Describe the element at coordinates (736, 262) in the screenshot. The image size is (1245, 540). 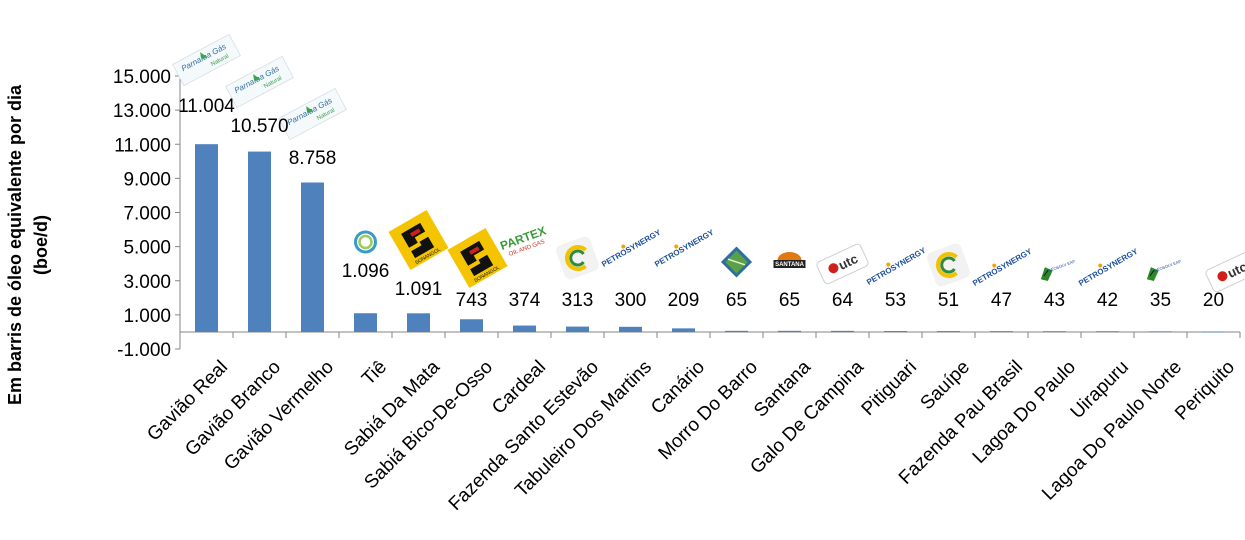
I see `greenbox-logo` at that location.